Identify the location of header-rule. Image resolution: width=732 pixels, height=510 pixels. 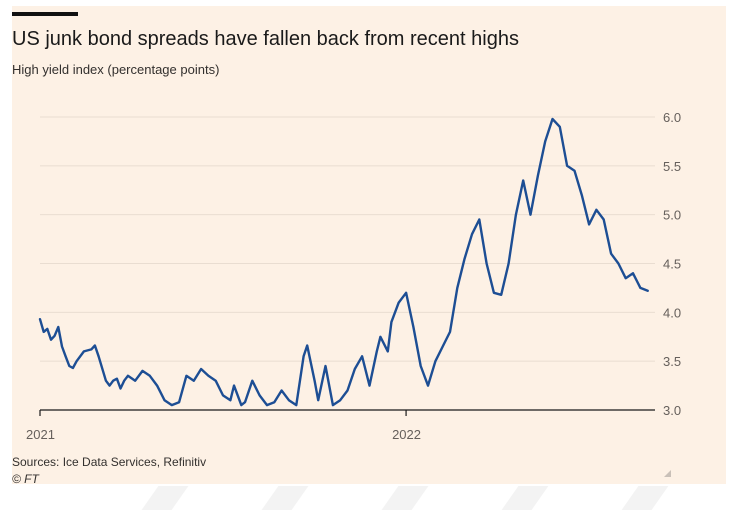
(45, 14).